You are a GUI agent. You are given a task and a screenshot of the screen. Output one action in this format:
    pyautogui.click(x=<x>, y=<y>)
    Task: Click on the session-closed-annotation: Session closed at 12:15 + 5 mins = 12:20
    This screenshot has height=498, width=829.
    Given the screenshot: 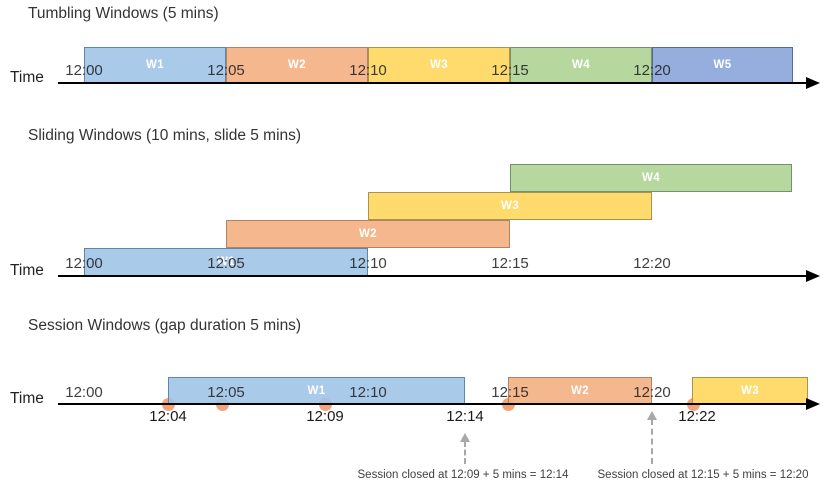 What is the action you would take?
    pyautogui.click(x=703, y=475)
    